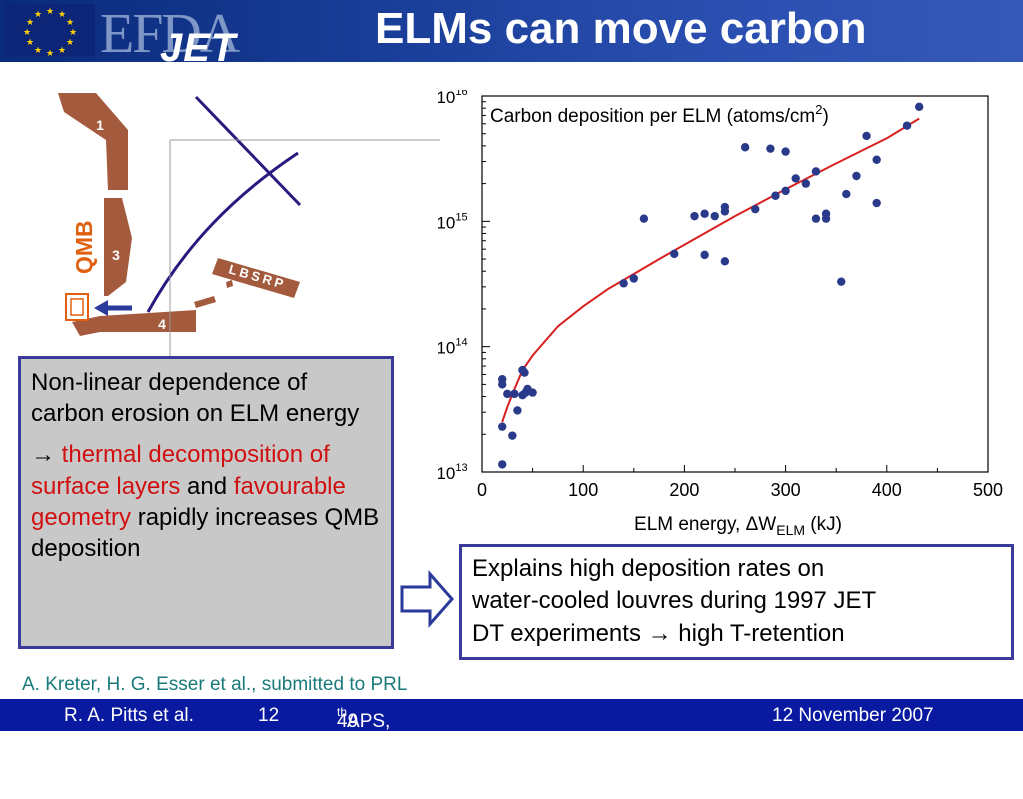 The height and width of the screenshot is (799, 1023). What do you see at coordinates (556, 633) in the screenshot?
I see `explanation-line-3a: DT experiments` at bounding box center [556, 633].